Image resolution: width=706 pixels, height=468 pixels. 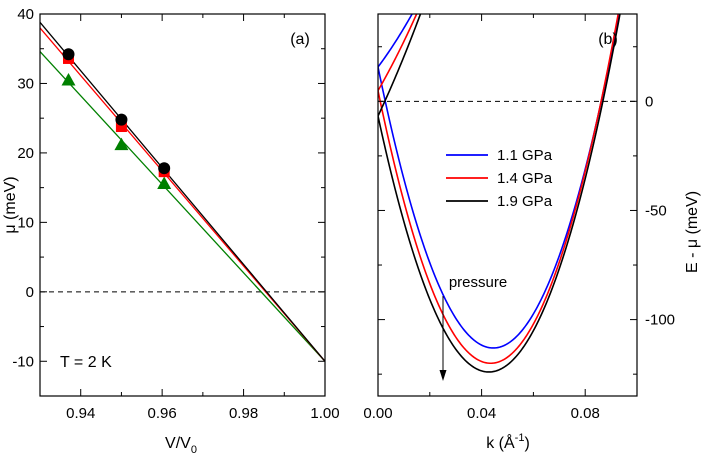 I want to click on temperature-annotation: T = 2 K, so click(x=86, y=362).